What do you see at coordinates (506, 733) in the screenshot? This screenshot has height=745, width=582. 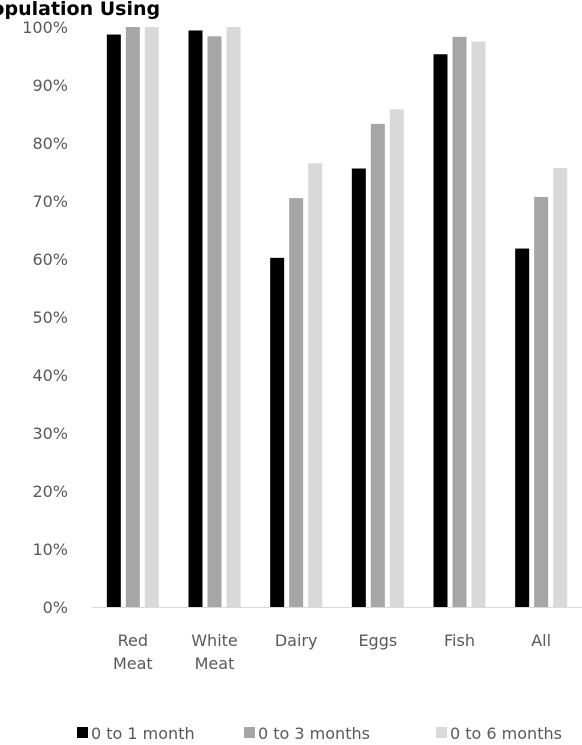 I see `legend-label: 0 to 6 months` at bounding box center [506, 733].